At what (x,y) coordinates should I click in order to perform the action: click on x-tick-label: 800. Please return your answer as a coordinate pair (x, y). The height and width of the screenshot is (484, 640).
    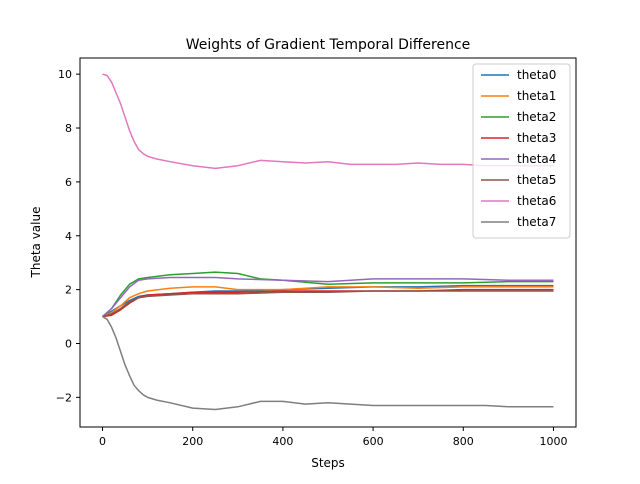
    Looking at the image, I should click on (463, 441).